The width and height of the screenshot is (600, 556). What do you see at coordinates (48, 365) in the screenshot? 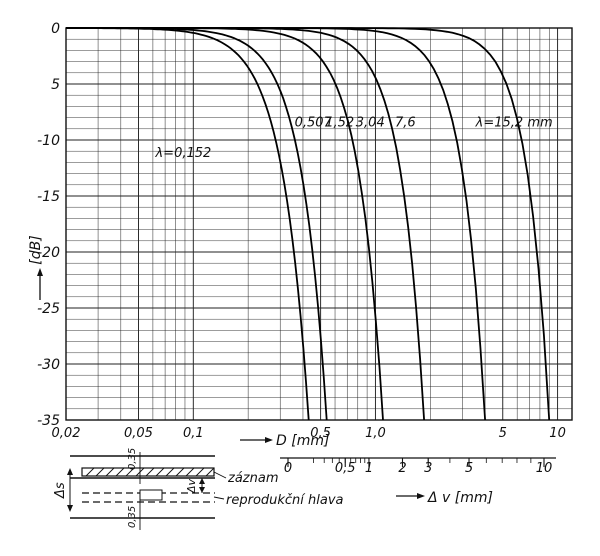
I see `y-tick-label: -30` at bounding box center [48, 365].